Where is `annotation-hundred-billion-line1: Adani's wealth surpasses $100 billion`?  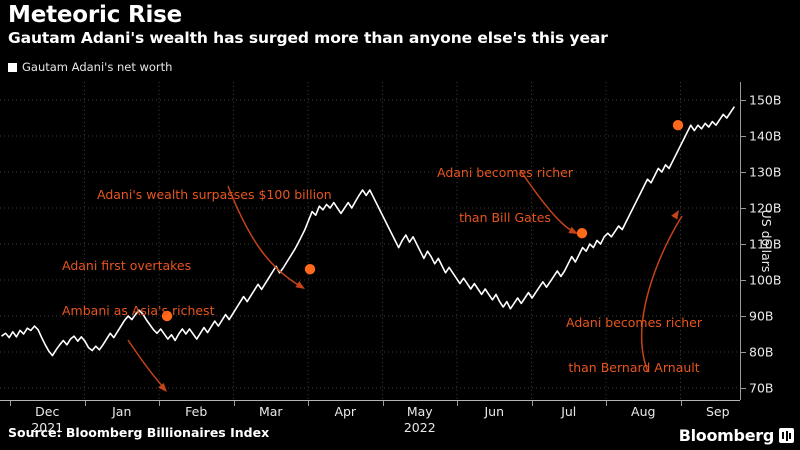 annotation-hundred-billion-line1: Adani's wealth surpasses $100 billion is located at coordinates (214, 194).